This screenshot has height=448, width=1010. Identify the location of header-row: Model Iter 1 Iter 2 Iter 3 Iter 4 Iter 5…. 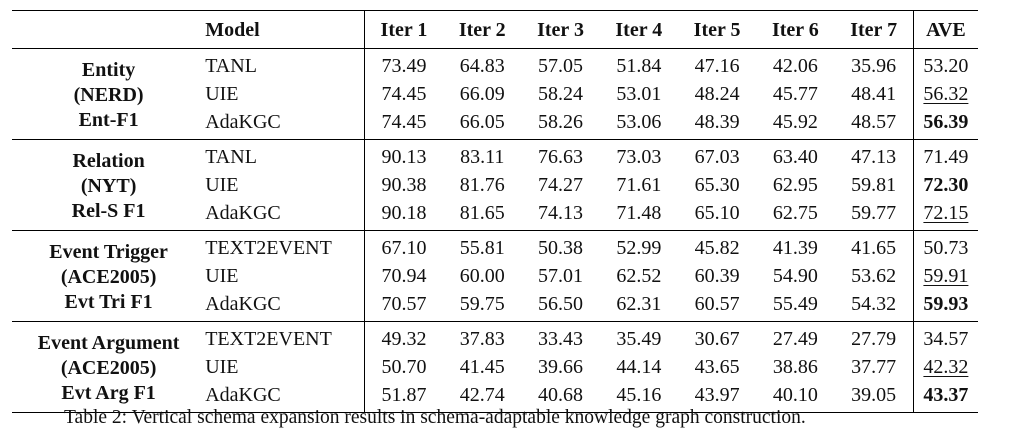
(495, 29).